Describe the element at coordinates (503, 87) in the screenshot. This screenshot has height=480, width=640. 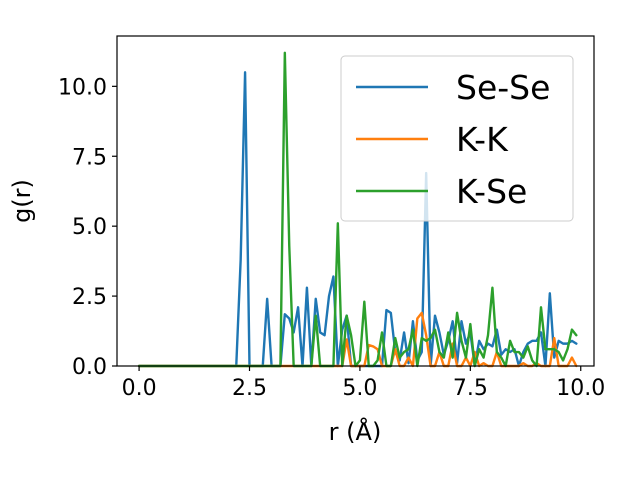
I see `legend-label-se-se: Se-Se` at that location.